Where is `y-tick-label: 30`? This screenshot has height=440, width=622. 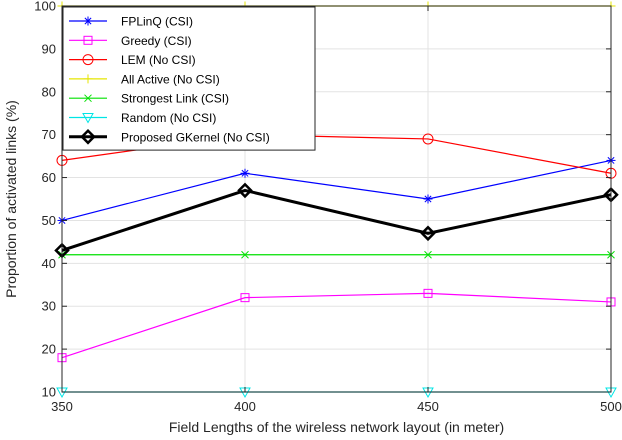
y-tick-label: 30 is located at coordinates (49, 306).